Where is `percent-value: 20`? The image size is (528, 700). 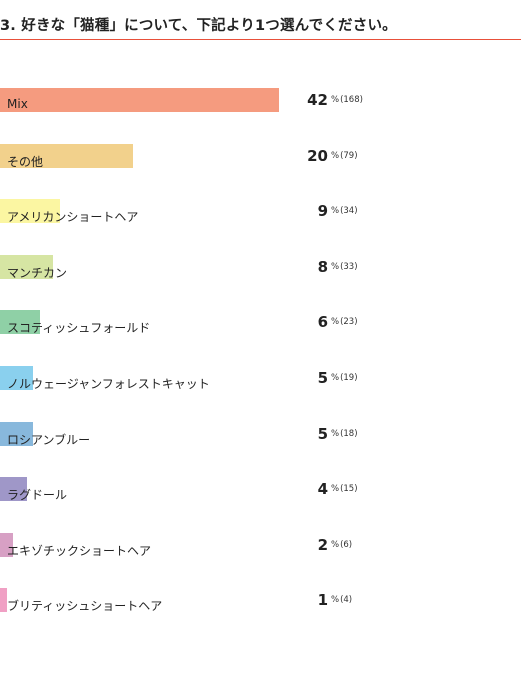
percent-value: 20 is located at coordinates (317, 156).